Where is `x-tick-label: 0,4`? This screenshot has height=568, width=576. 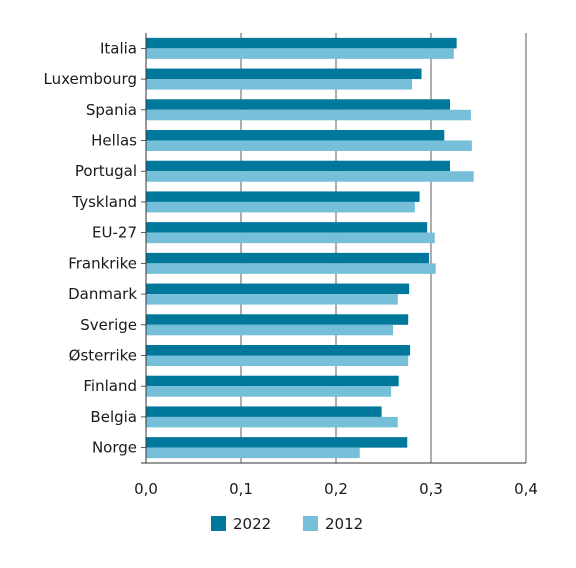
x-tick-label: 0,4 is located at coordinates (526, 489).